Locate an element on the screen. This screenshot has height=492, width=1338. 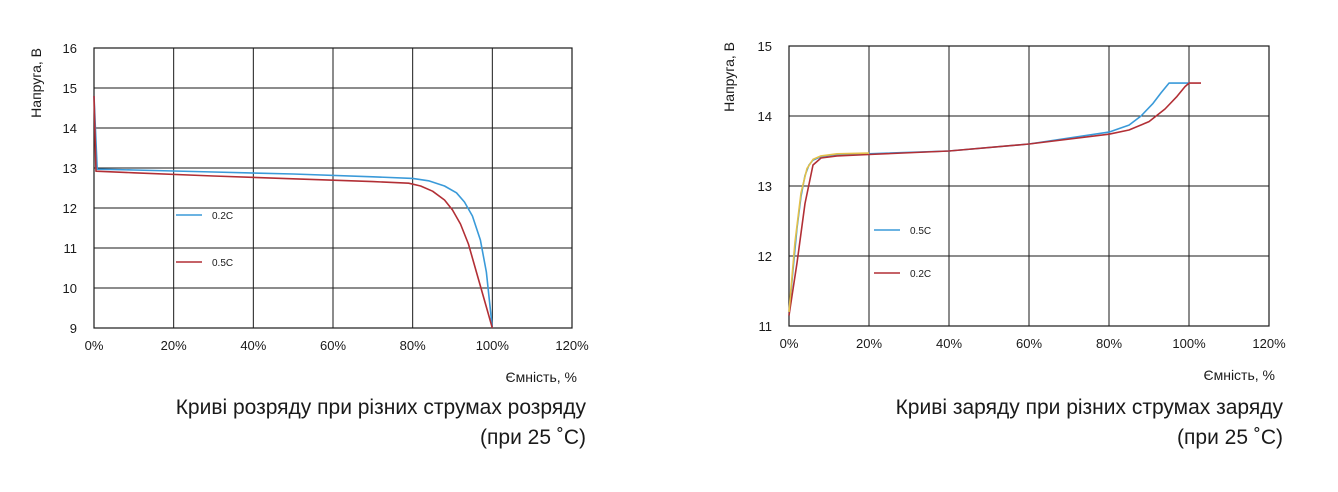
y-tick-label: 10 is located at coordinates (70, 288).